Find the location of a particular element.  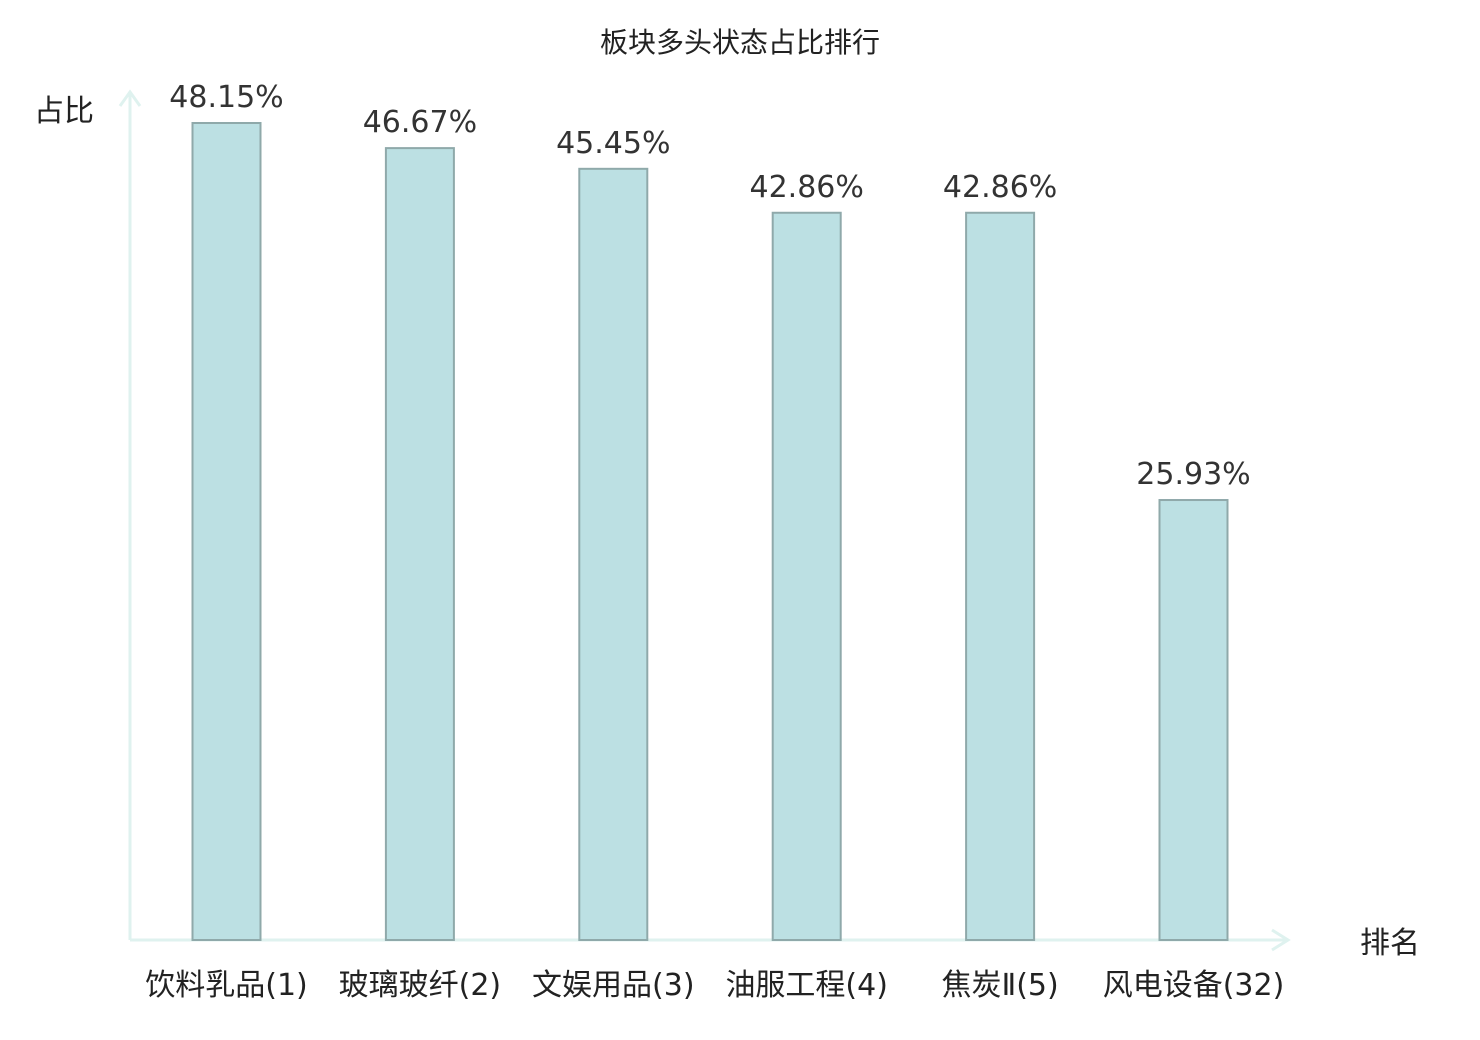

category-label-6: 风电设备(32) is located at coordinates (1194, 985).